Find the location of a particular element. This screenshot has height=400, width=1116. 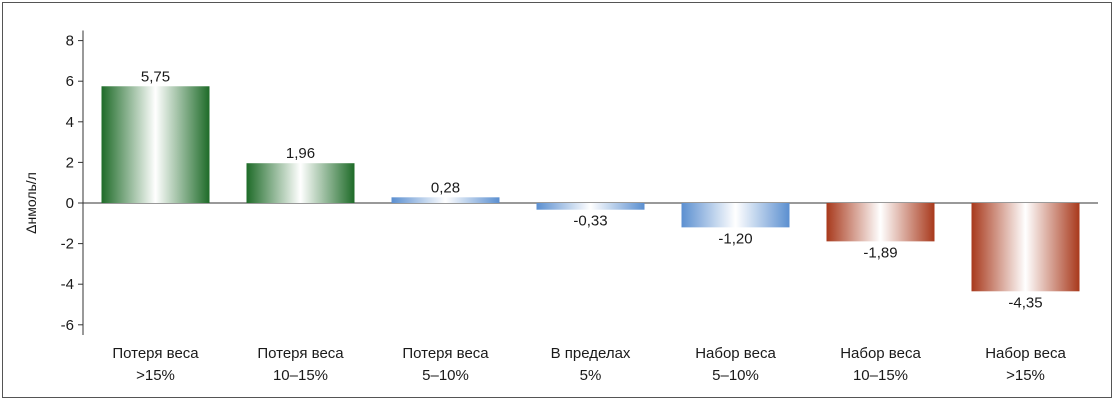

data-label: 1,96 is located at coordinates (300, 153).